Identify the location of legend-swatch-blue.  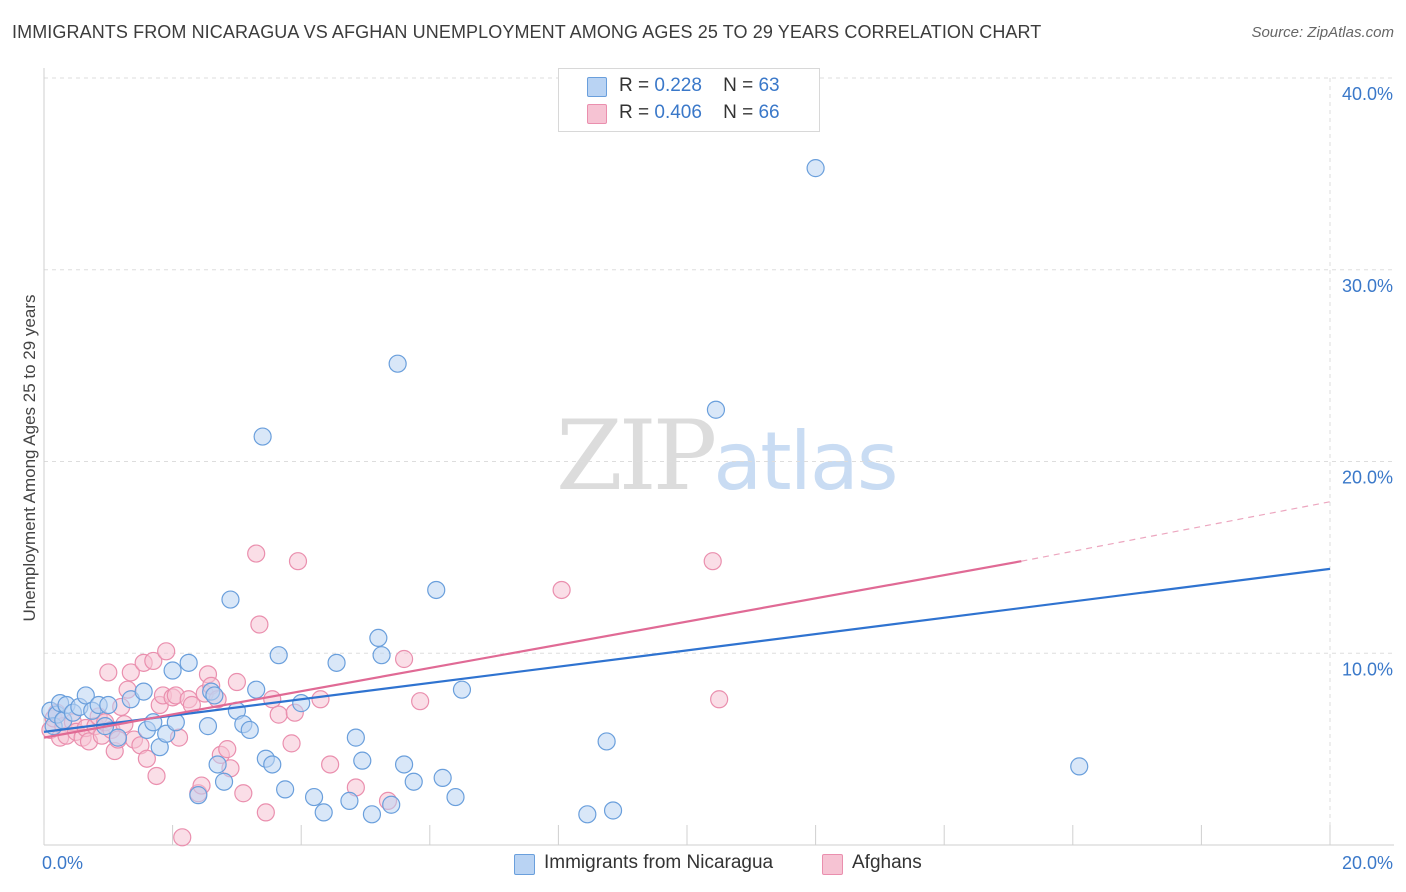
(597, 87).